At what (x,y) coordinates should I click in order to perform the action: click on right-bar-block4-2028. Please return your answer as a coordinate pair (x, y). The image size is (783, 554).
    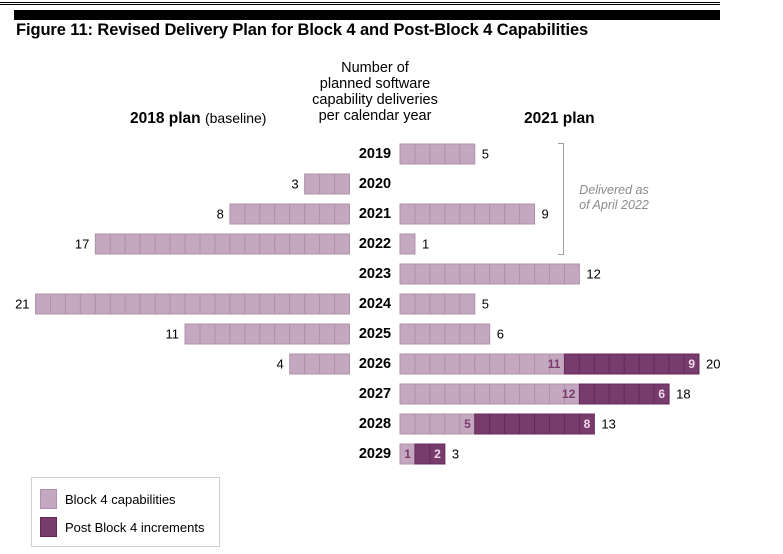
    Looking at the image, I should click on (437, 424).